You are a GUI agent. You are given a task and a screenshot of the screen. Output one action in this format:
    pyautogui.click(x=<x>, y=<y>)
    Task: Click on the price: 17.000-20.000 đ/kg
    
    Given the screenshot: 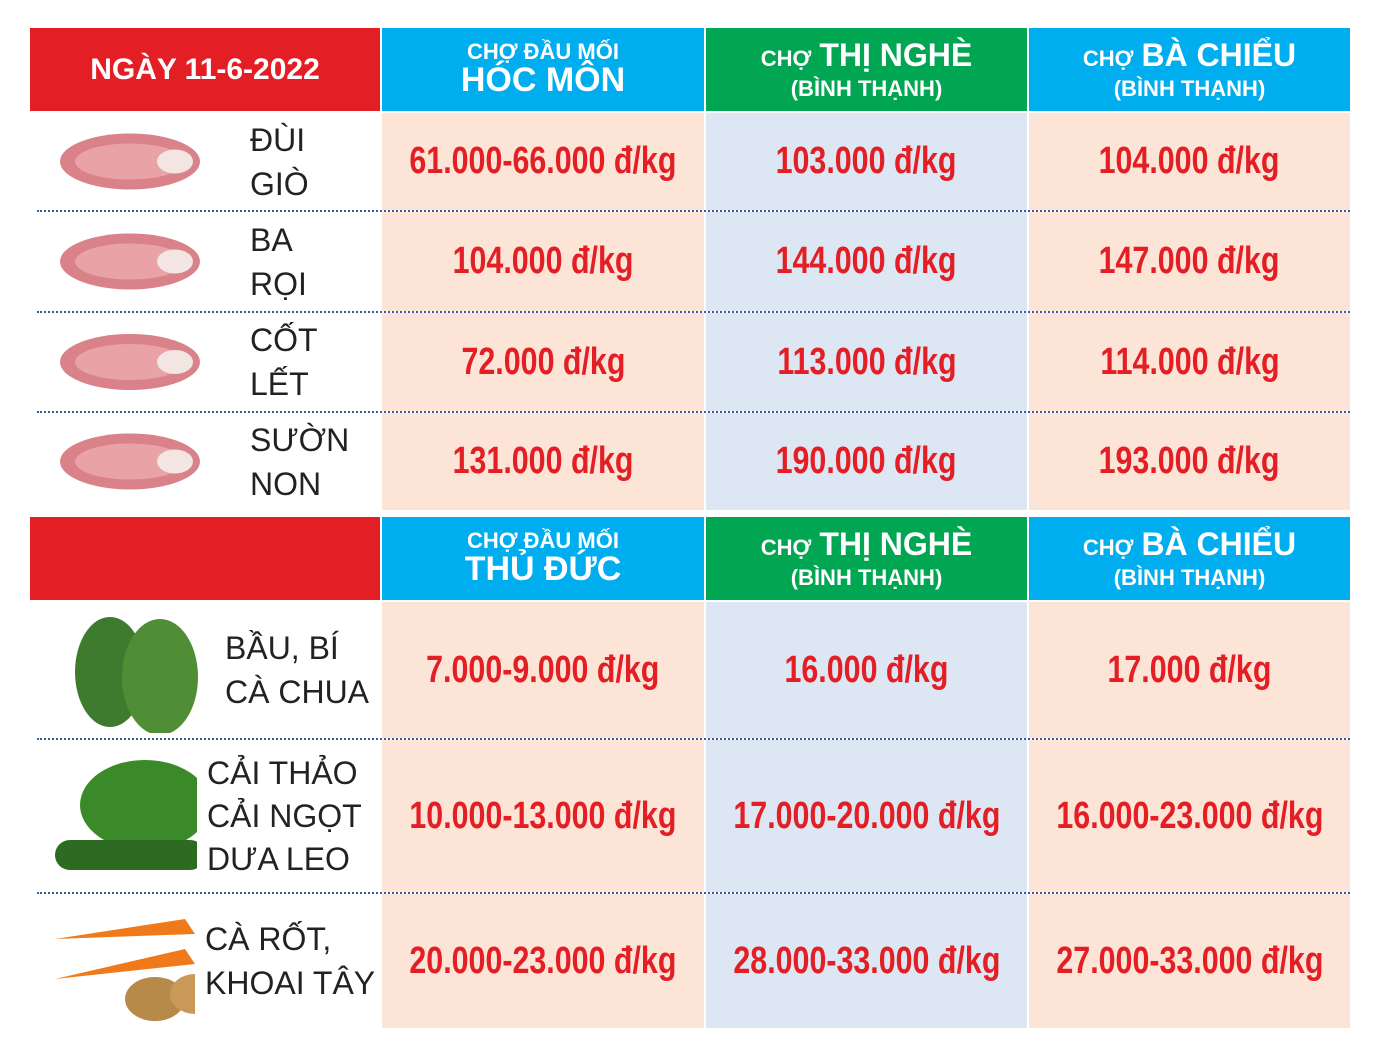 What is the action you would take?
    pyautogui.click(x=866, y=815)
    